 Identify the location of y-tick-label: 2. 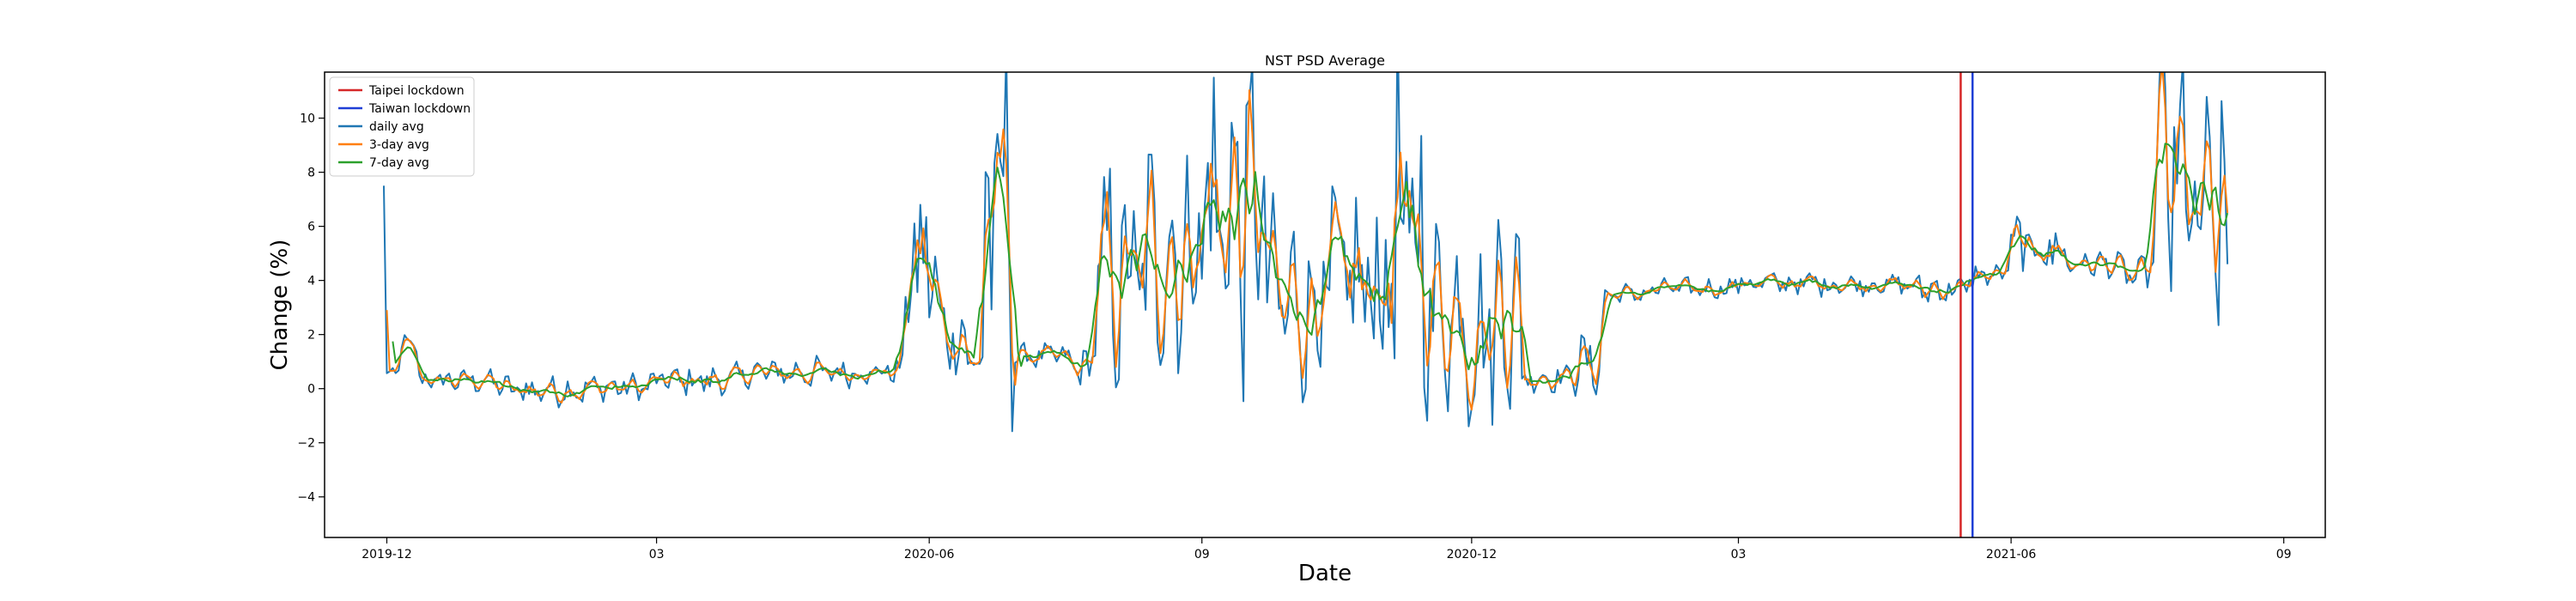
(311, 336).